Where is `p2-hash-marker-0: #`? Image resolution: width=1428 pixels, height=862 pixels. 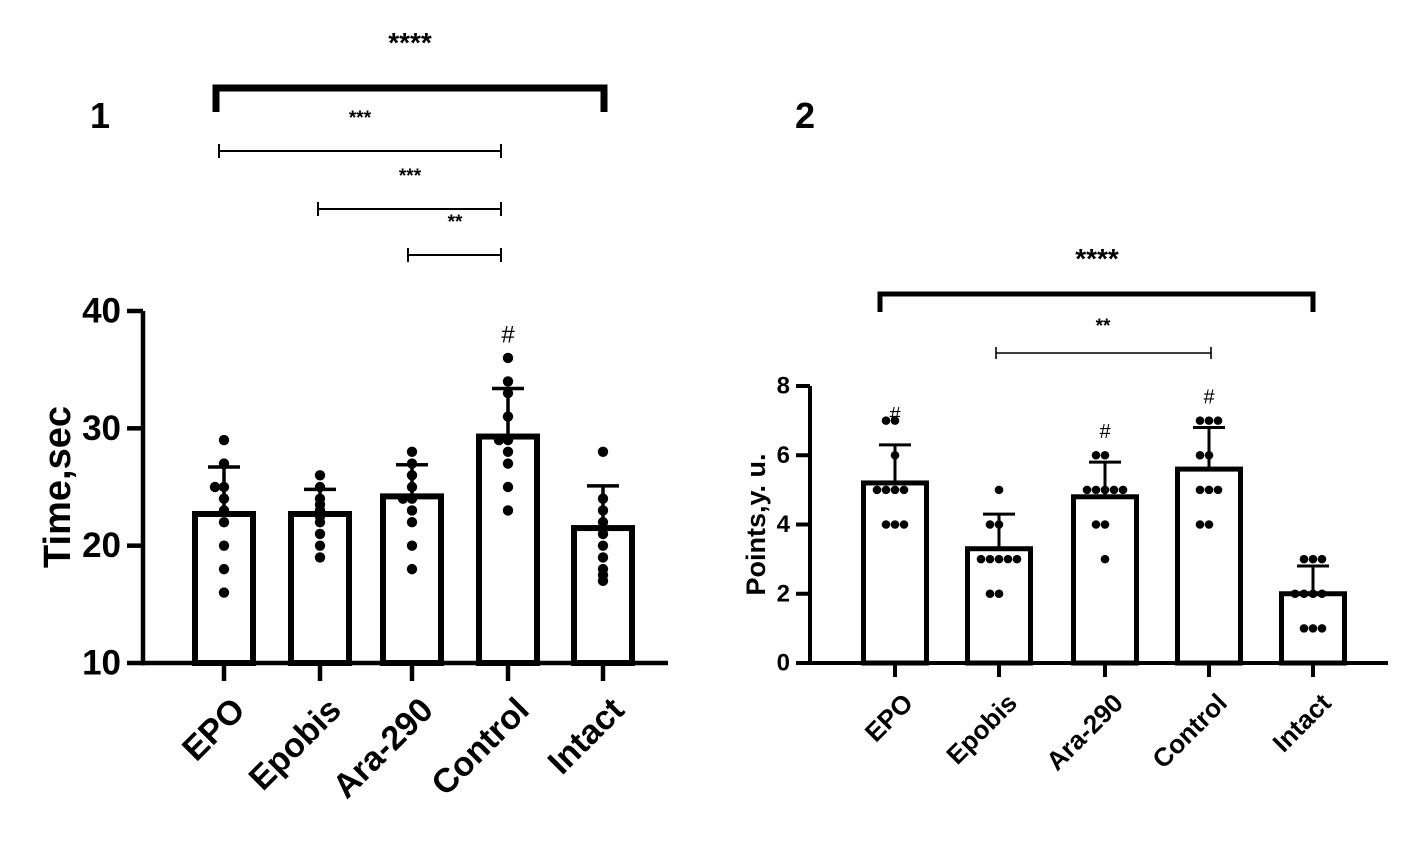
p2-hash-marker-0: # is located at coordinates (895, 415).